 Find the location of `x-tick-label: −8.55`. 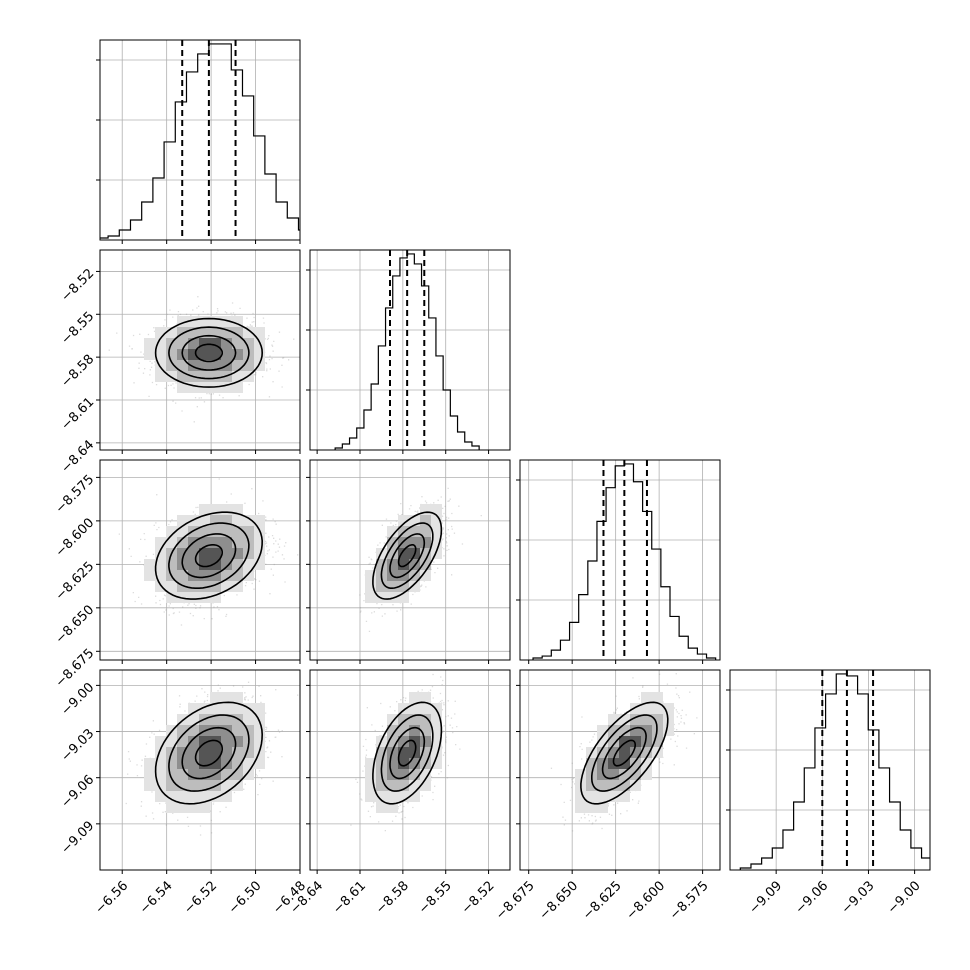

x-tick-label: −8.55 is located at coordinates (435, 897).